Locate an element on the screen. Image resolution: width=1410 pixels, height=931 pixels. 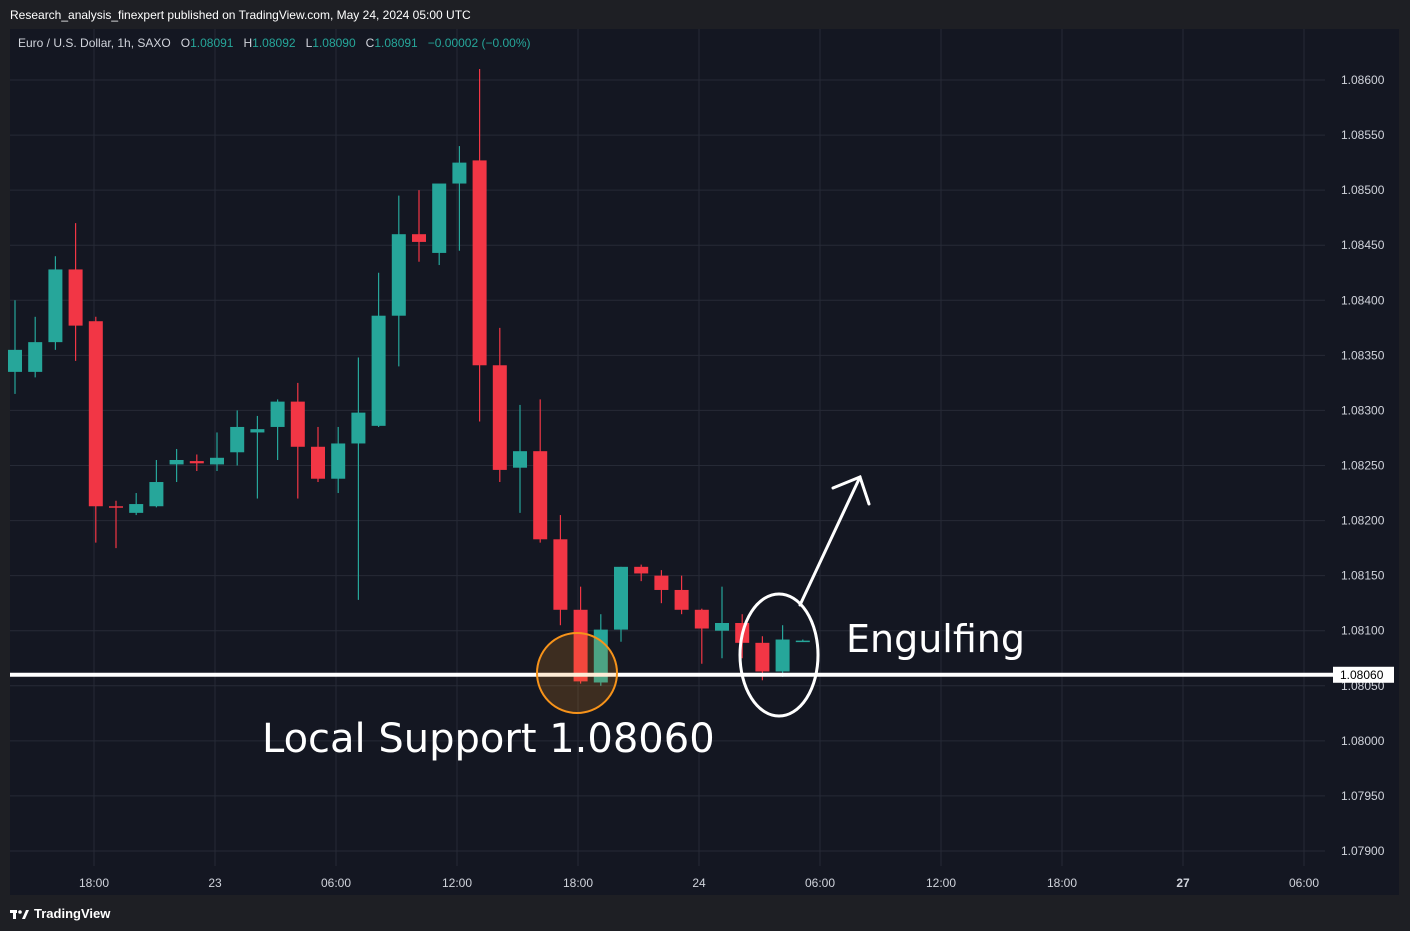
price-tag-label: 1.08060 is located at coordinates (1362, 675).